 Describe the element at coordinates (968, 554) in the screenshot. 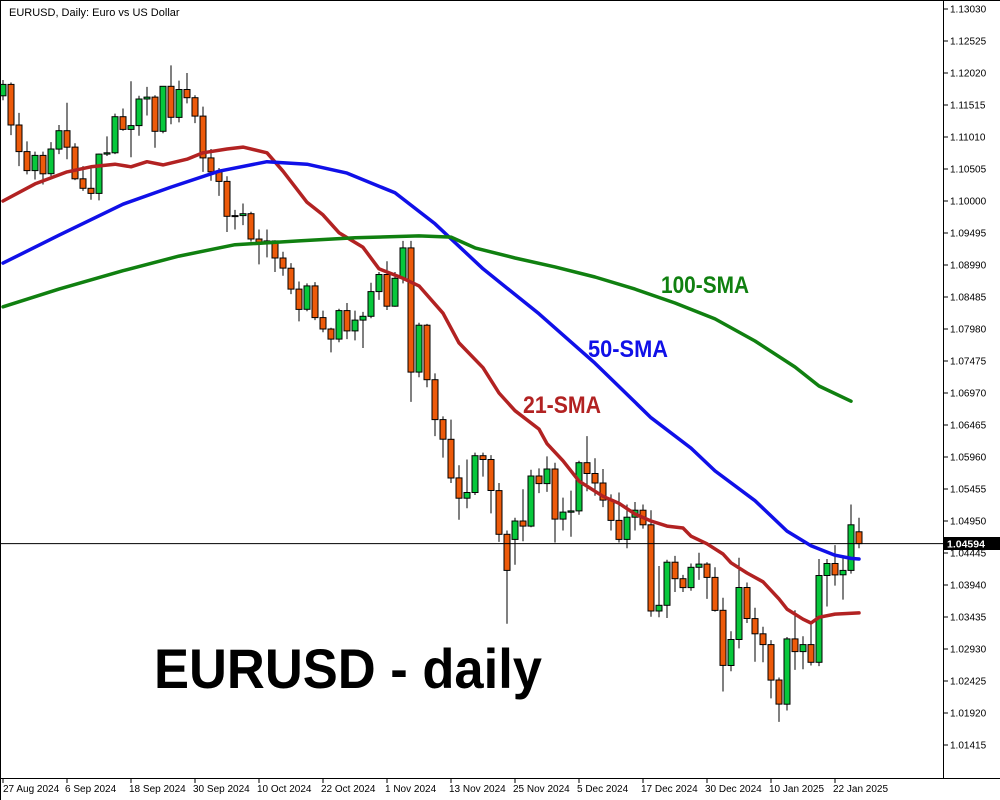

I see `price-tick-label: 1.04445` at that location.